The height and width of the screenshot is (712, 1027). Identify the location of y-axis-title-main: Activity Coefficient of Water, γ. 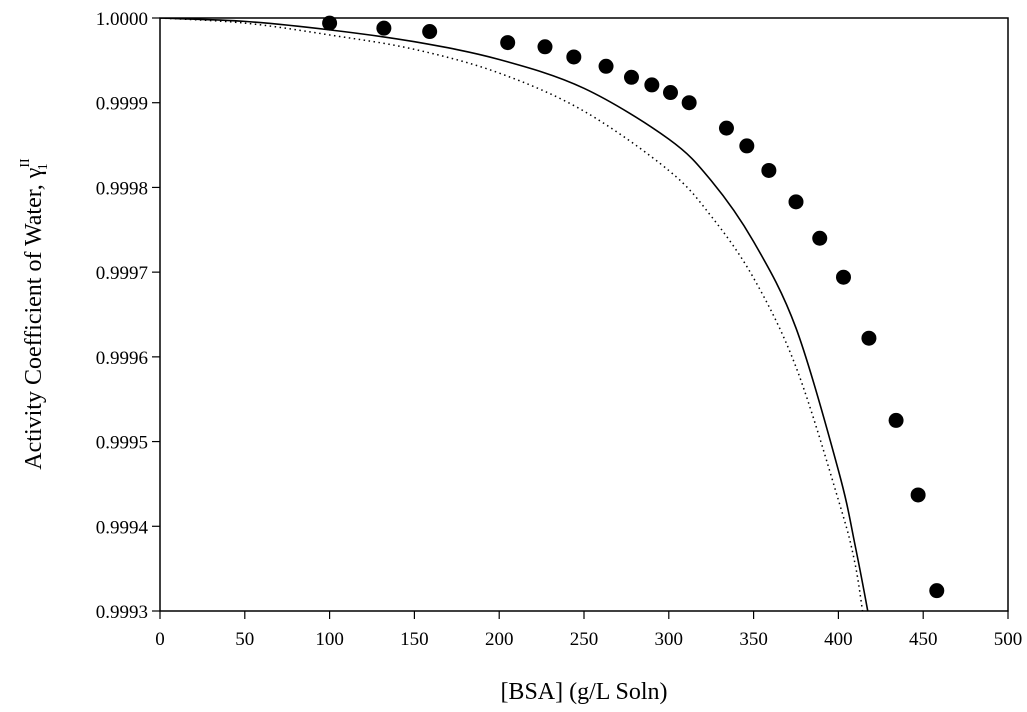
(34, 318).